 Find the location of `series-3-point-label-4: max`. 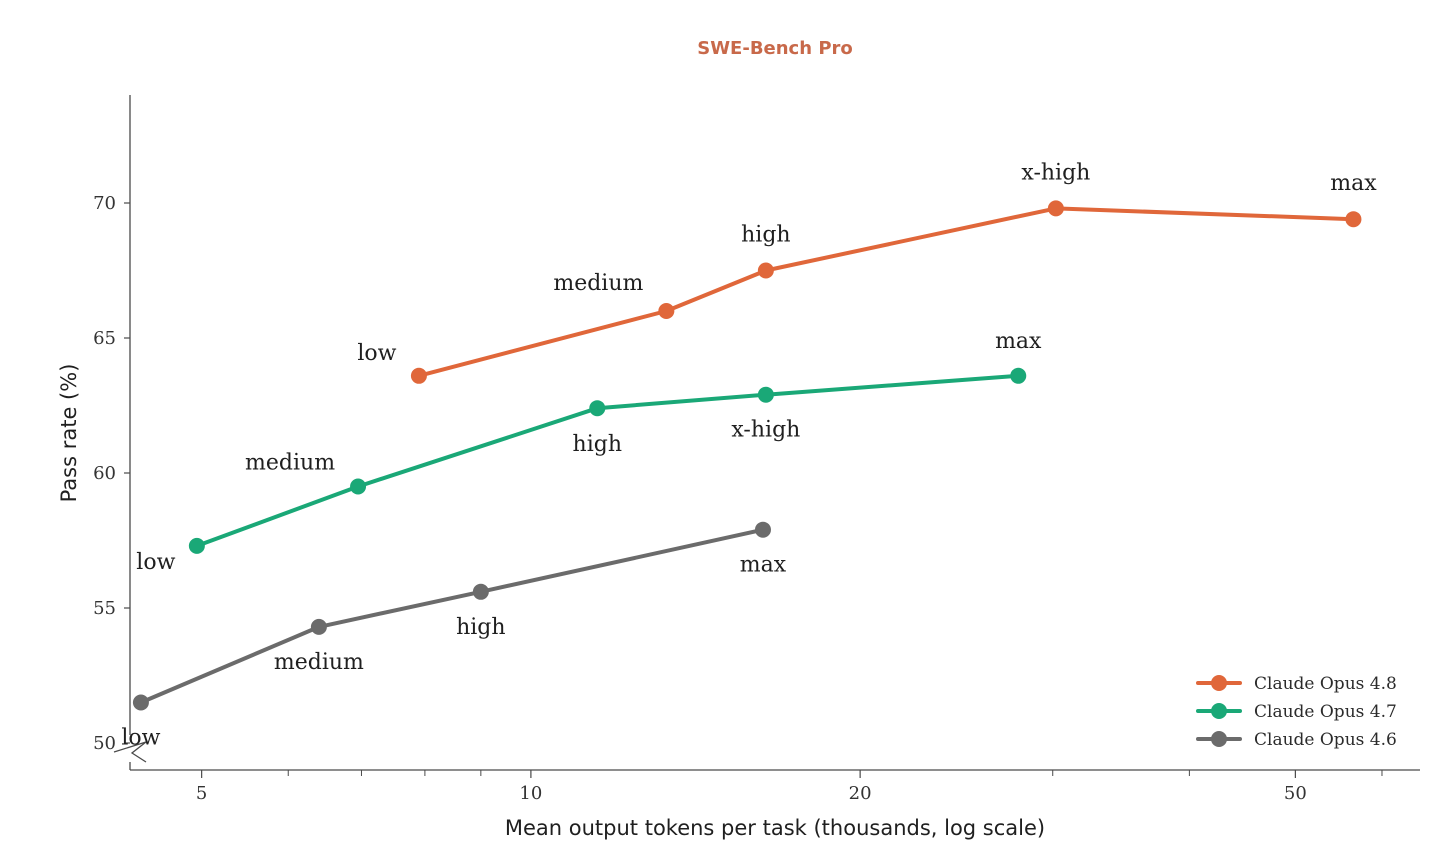

series-3-point-label-4: max is located at coordinates (763, 565).